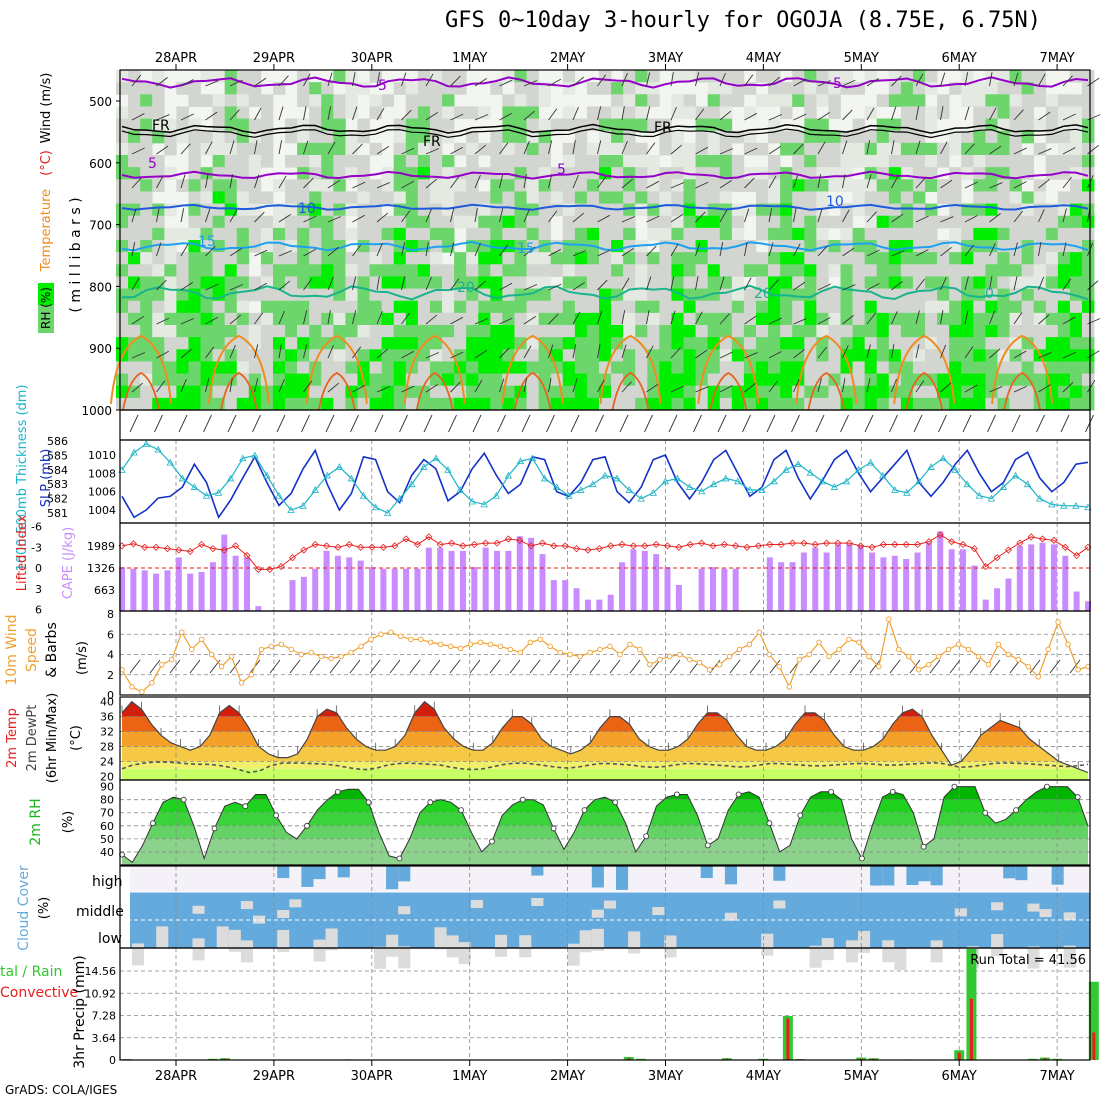 Image resolution: width=1100 pixels, height=1104 pixels. What do you see at coordinates (107, 702) in the screenshot?
I see `temp-tick: 40` at bounding box center [107, 702].